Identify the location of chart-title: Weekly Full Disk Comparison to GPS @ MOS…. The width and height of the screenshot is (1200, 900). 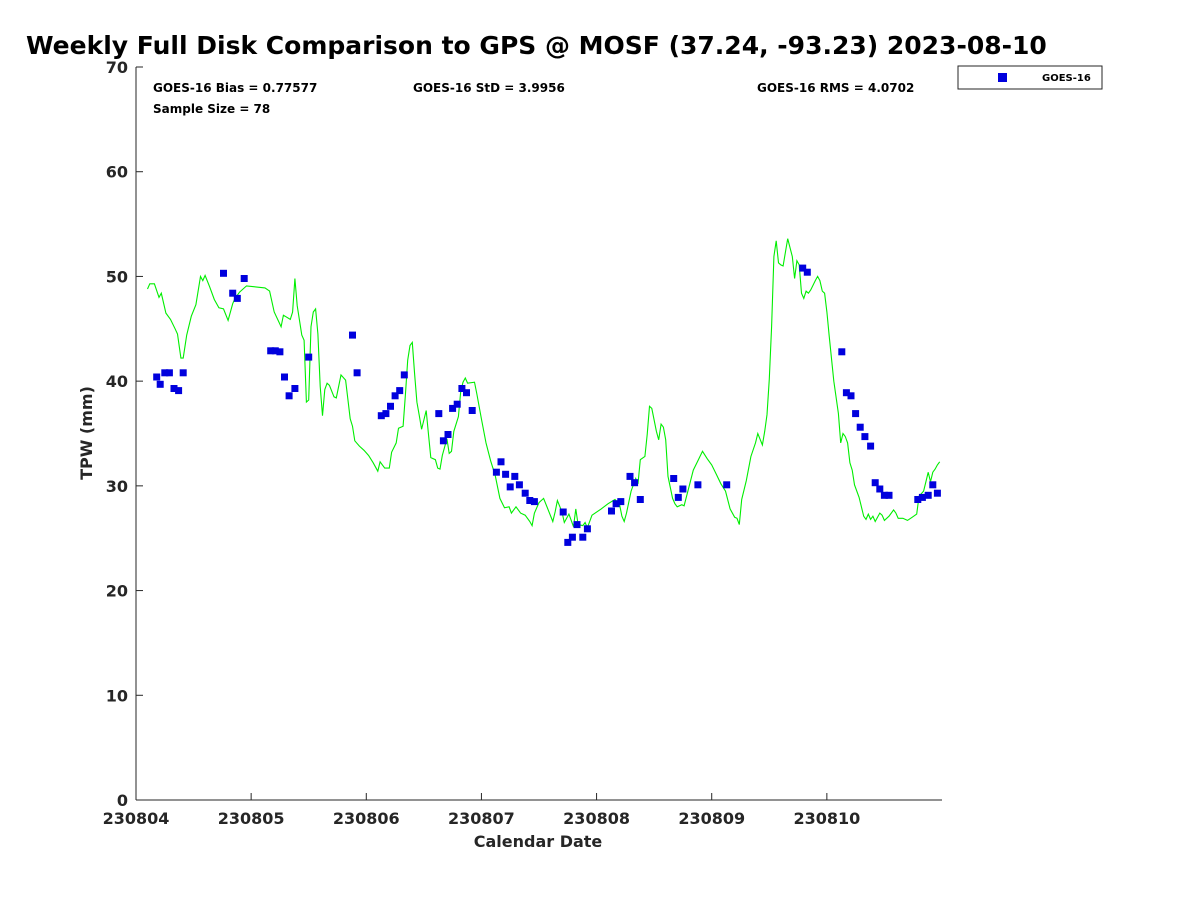
(536, 45).